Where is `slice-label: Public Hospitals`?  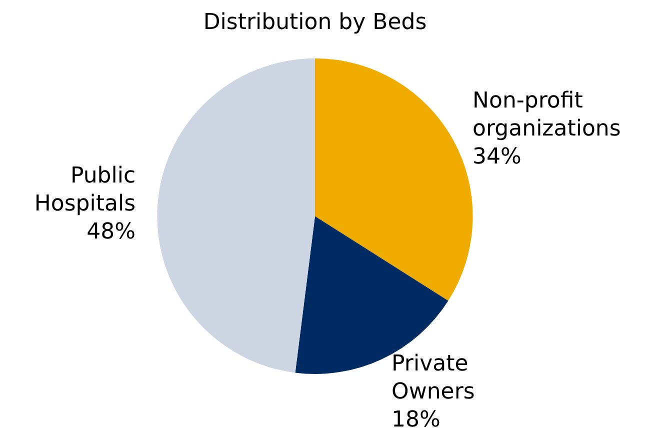 slice-label: Public Hospitals is located at coordinates (85, 190).